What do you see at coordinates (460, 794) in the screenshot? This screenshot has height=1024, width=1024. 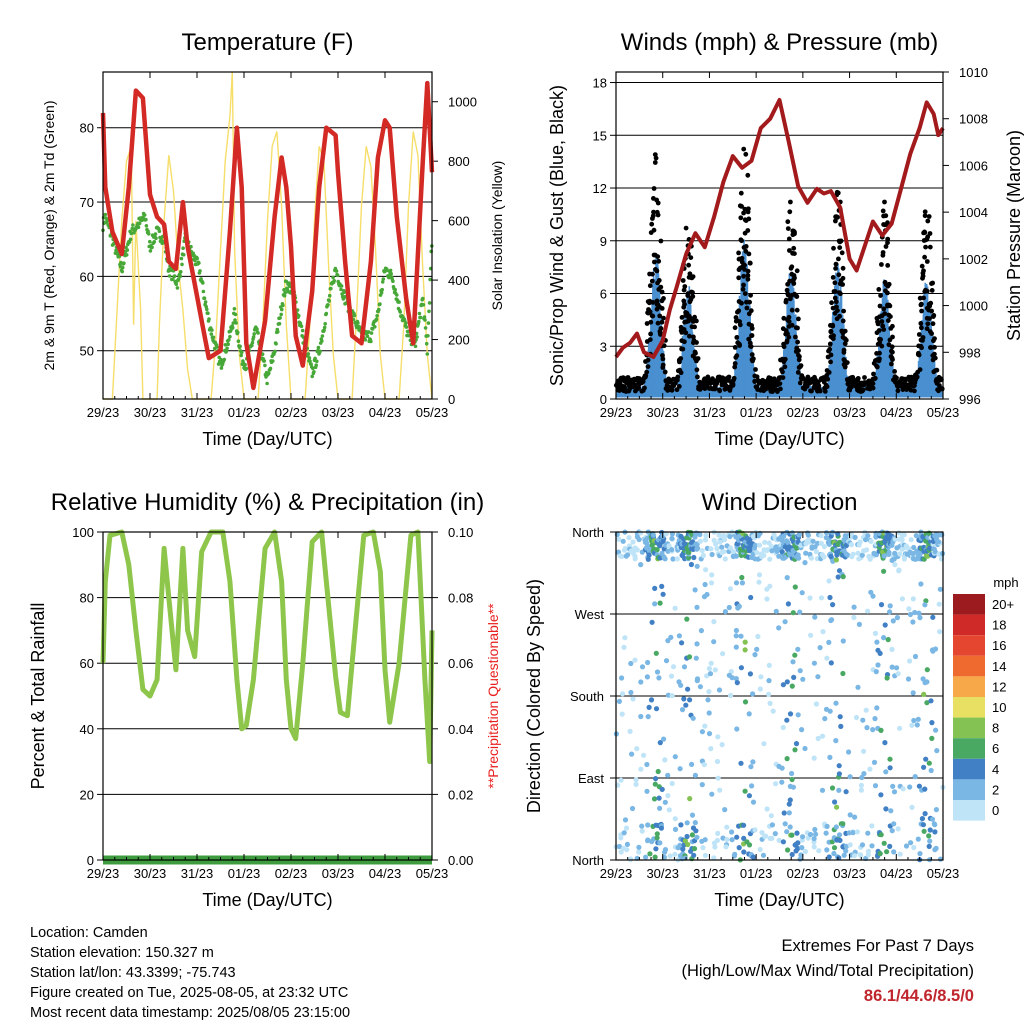 I see `y-right-tick-label: 0.02` at bounding box center [460, 794].